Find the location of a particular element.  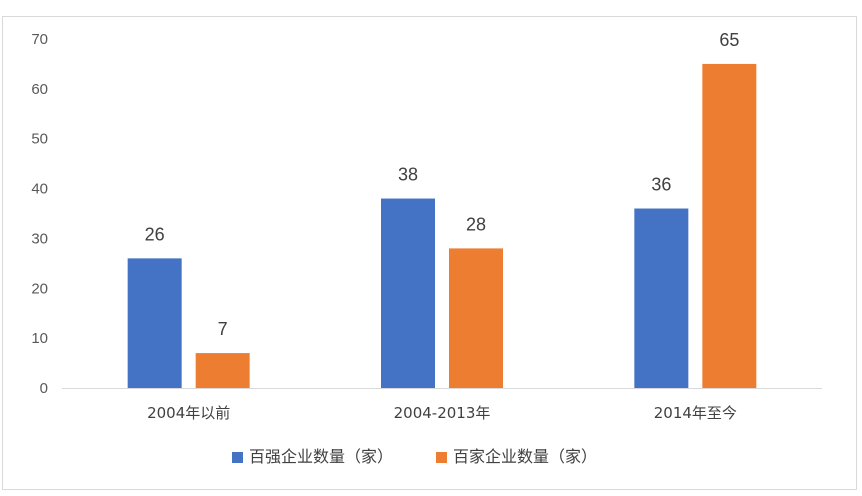

data-label: 36 is located at coordinates (661, 185).